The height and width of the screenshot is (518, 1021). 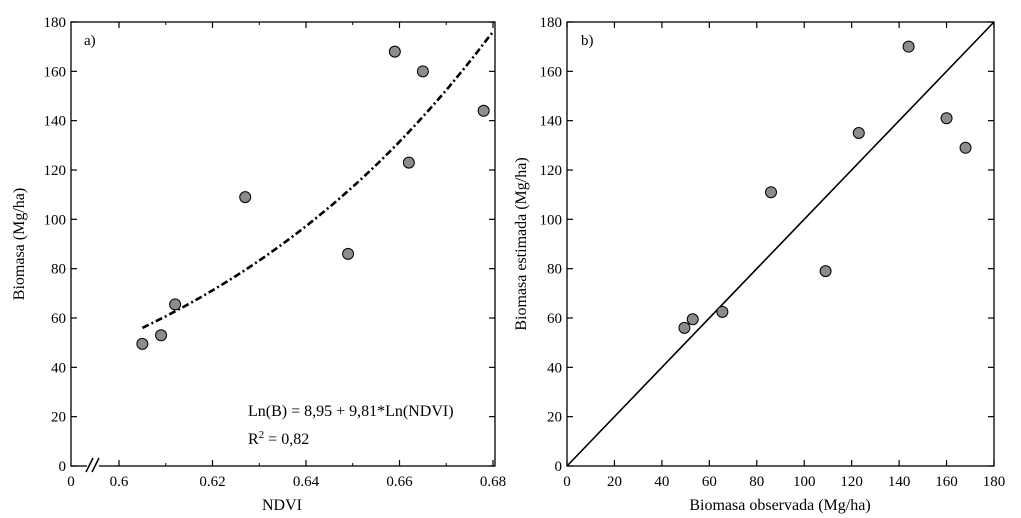 I want to click on panel-b-x-axis-label: Biomasa observada (Mg/ha), so click(x=779, y=505).